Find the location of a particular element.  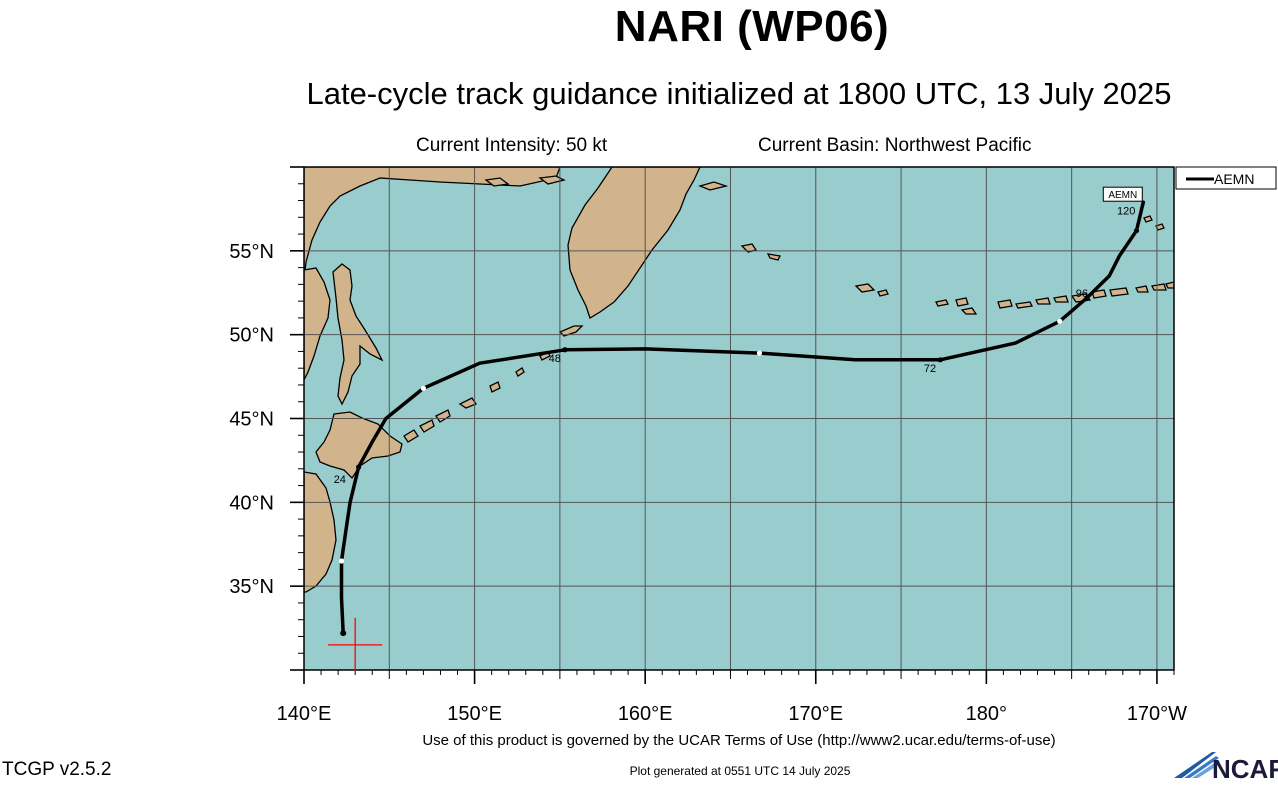

track-hour-label: 24 is located at coordinates (340, 480).